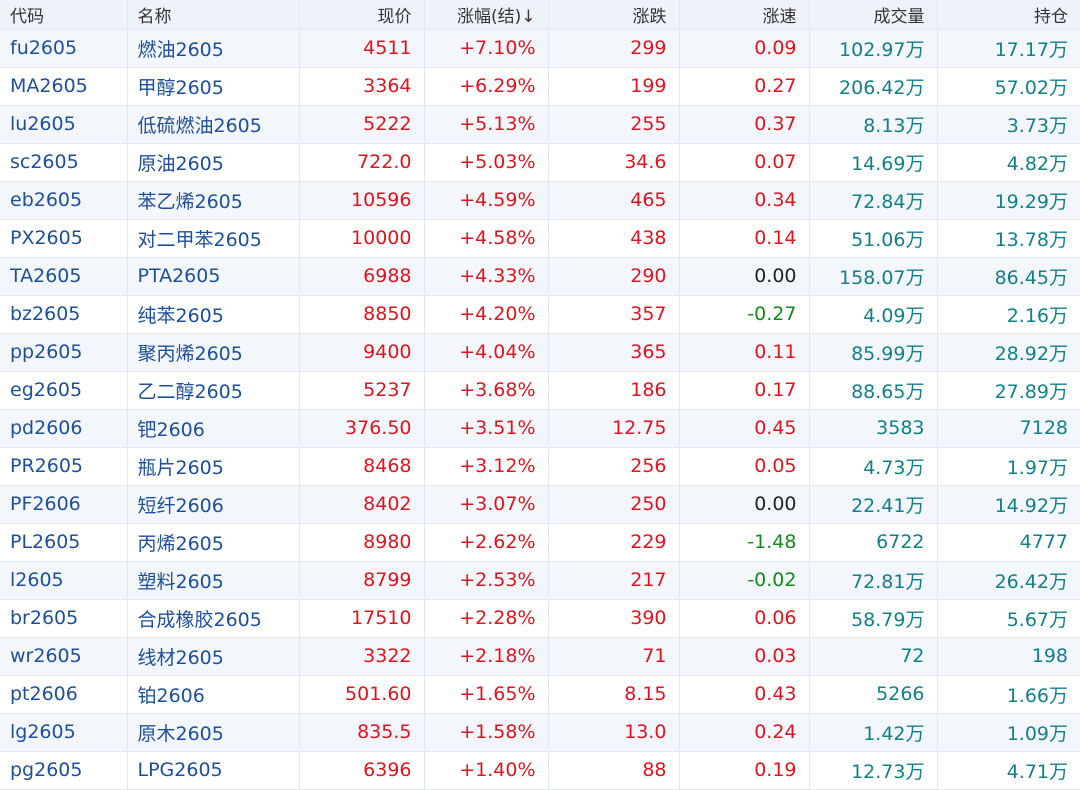 This screenshot has width=1080, height=790. Describe the element at coordinates (64, 580) in the screenshot. I see `cell-code: l2605` at that location.